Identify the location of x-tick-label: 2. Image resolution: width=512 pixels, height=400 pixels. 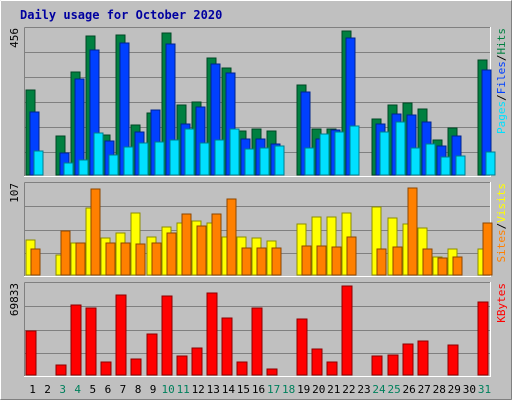
(47, 389).